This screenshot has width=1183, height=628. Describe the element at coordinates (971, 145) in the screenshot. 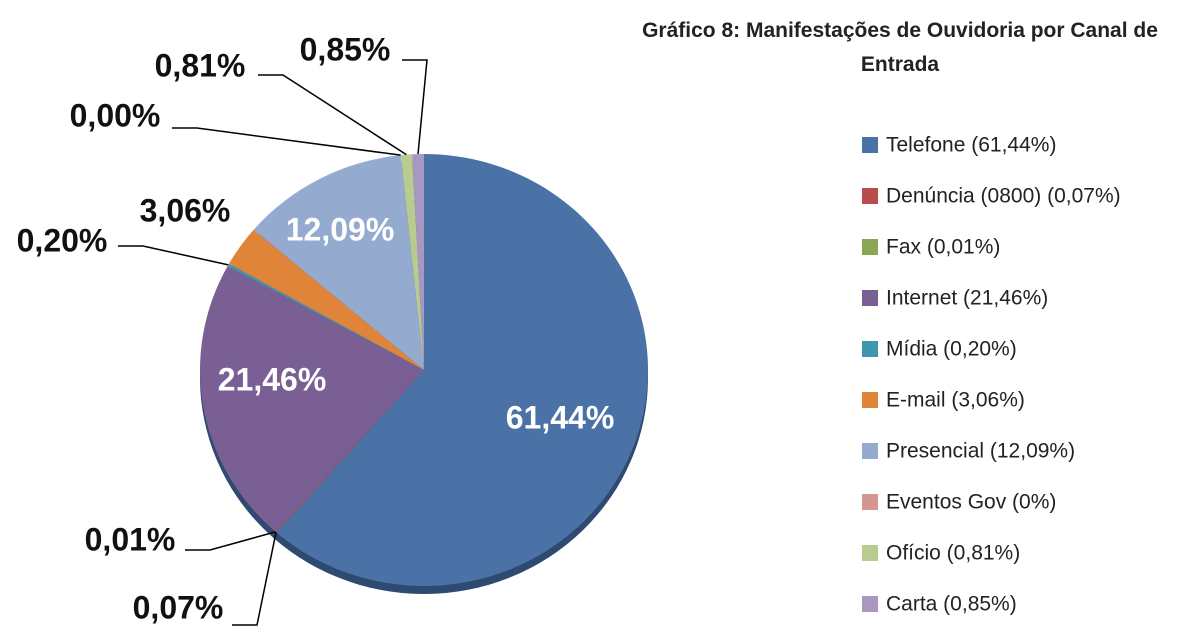

I see `legend-label: Telefone (61,44%)` at that location.